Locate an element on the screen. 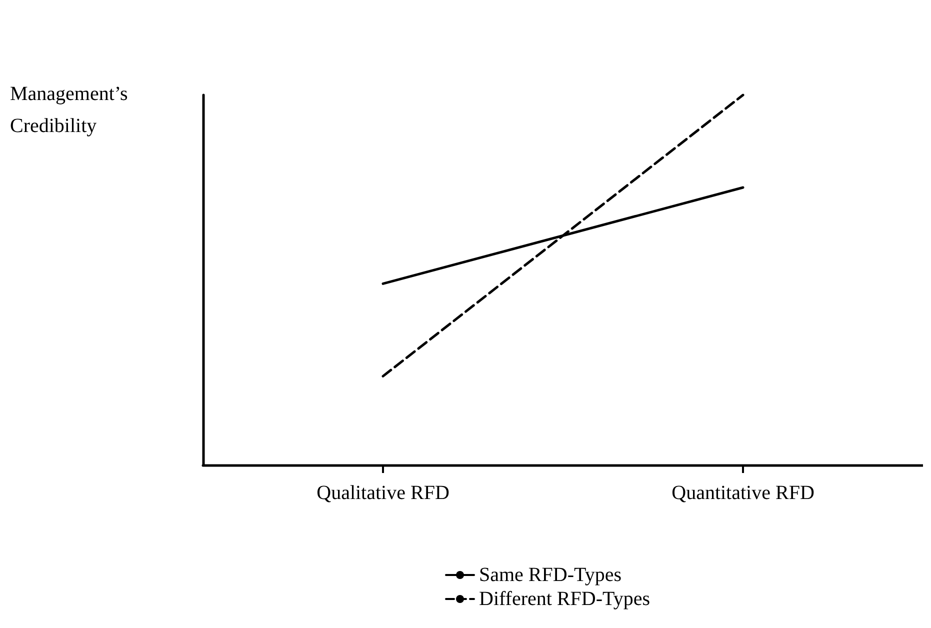  legend-label: Same RFD-Types is located at coordinates (550, 575).